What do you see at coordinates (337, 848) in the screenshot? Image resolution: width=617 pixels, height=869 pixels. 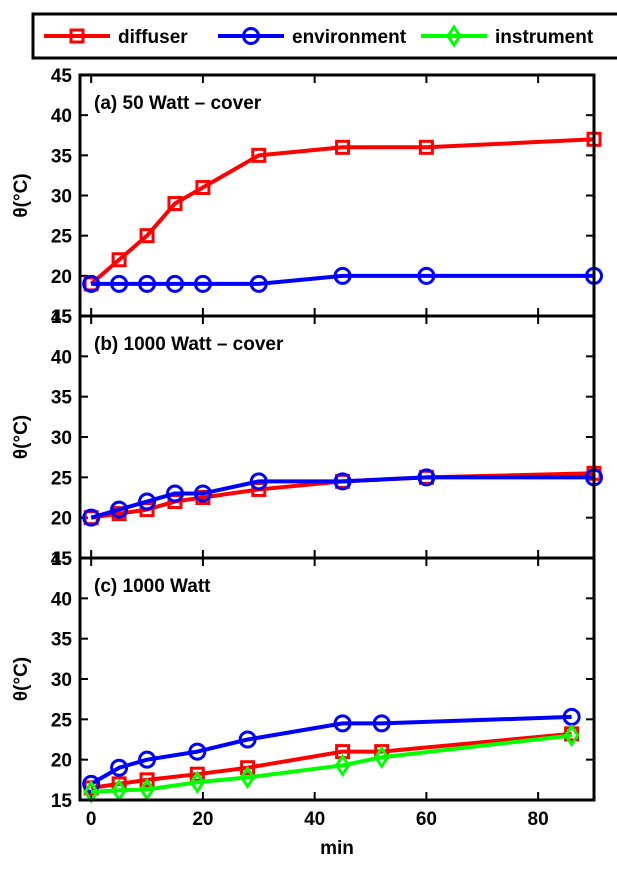 I see `x-axis-label: min` at bounding box center [337, 848].